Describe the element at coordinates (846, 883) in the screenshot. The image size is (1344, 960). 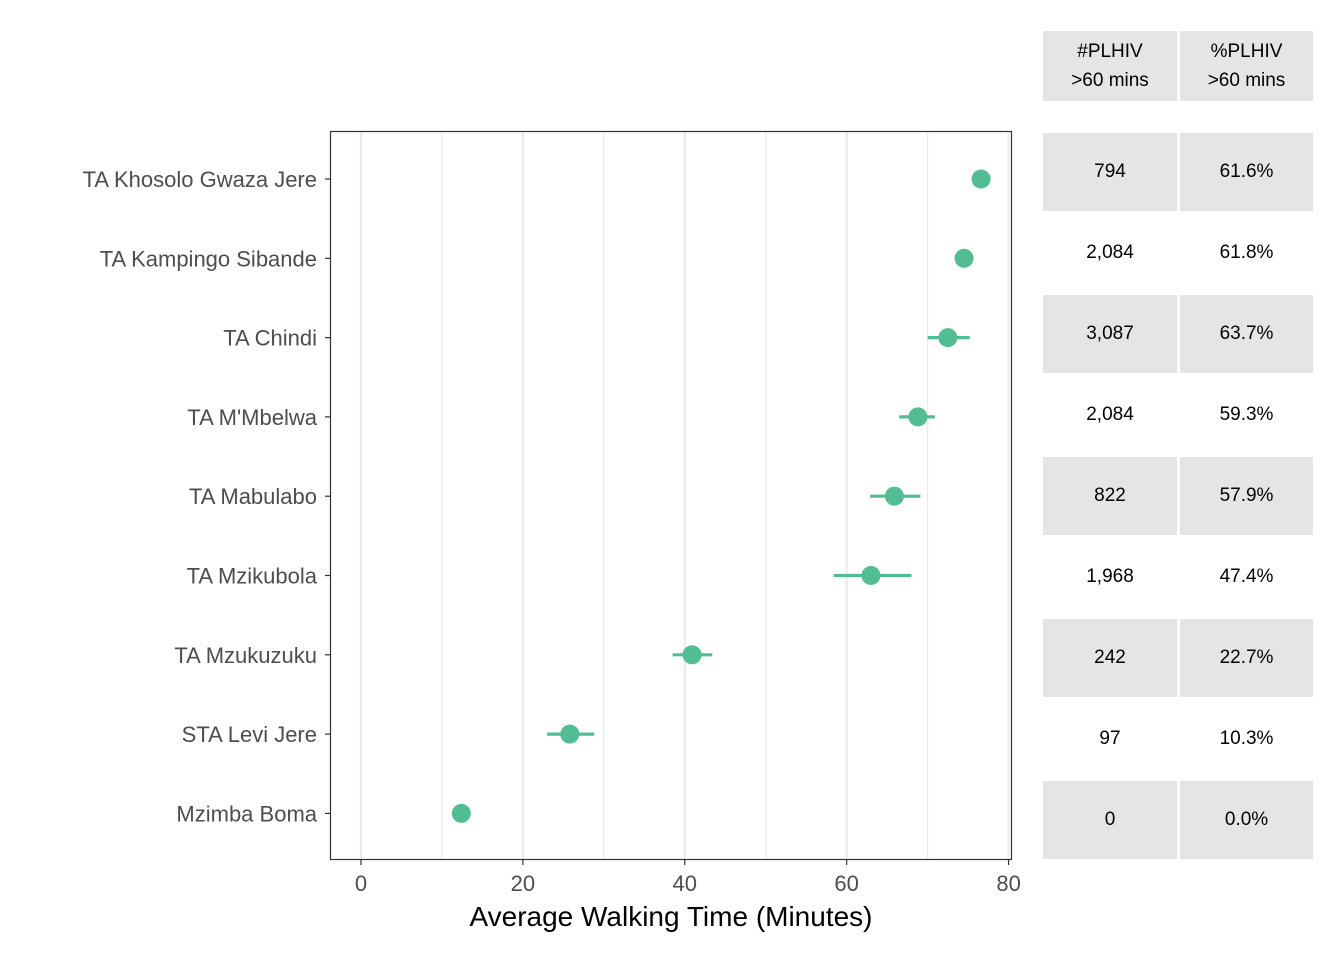
I see `x-tick-label: 60` at that location.